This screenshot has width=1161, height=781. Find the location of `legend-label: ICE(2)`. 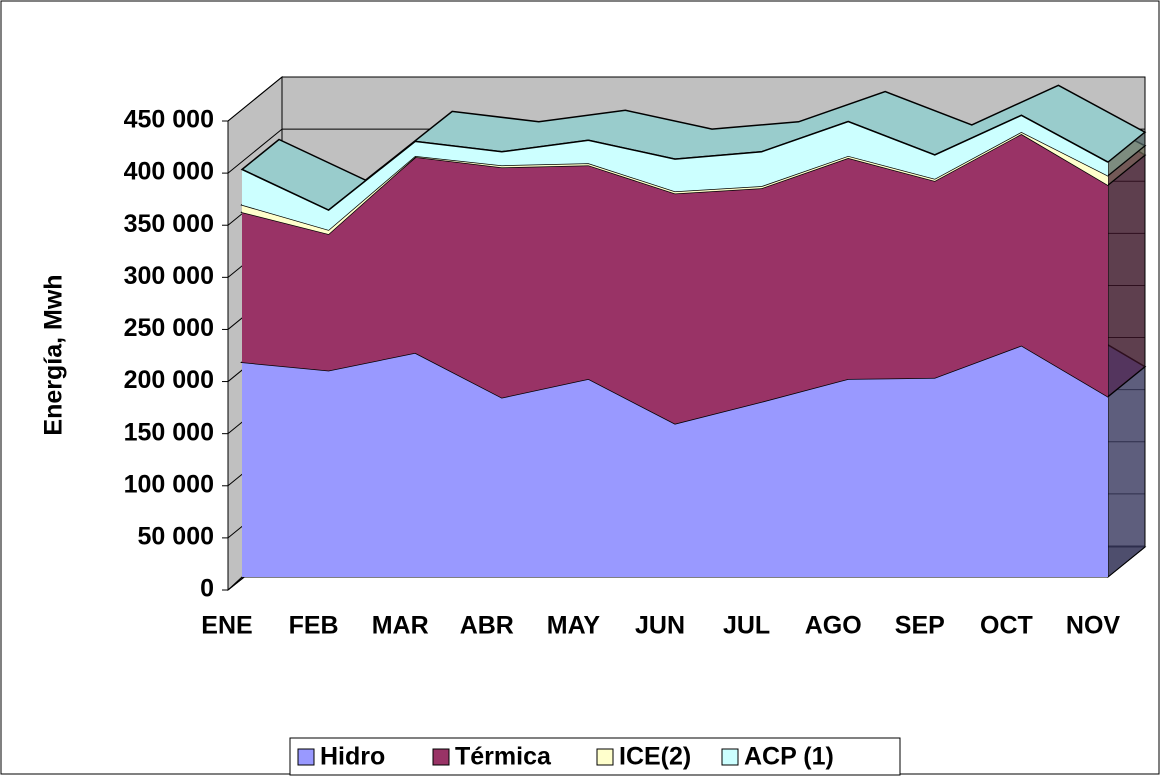

legend-label: ICE(2) is located at coordinates (655, 757).